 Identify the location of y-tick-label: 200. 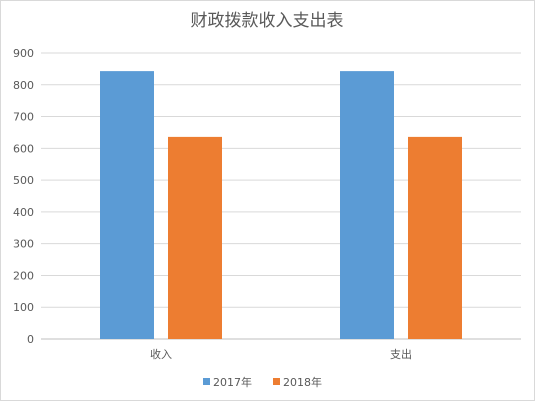
(23, 275).